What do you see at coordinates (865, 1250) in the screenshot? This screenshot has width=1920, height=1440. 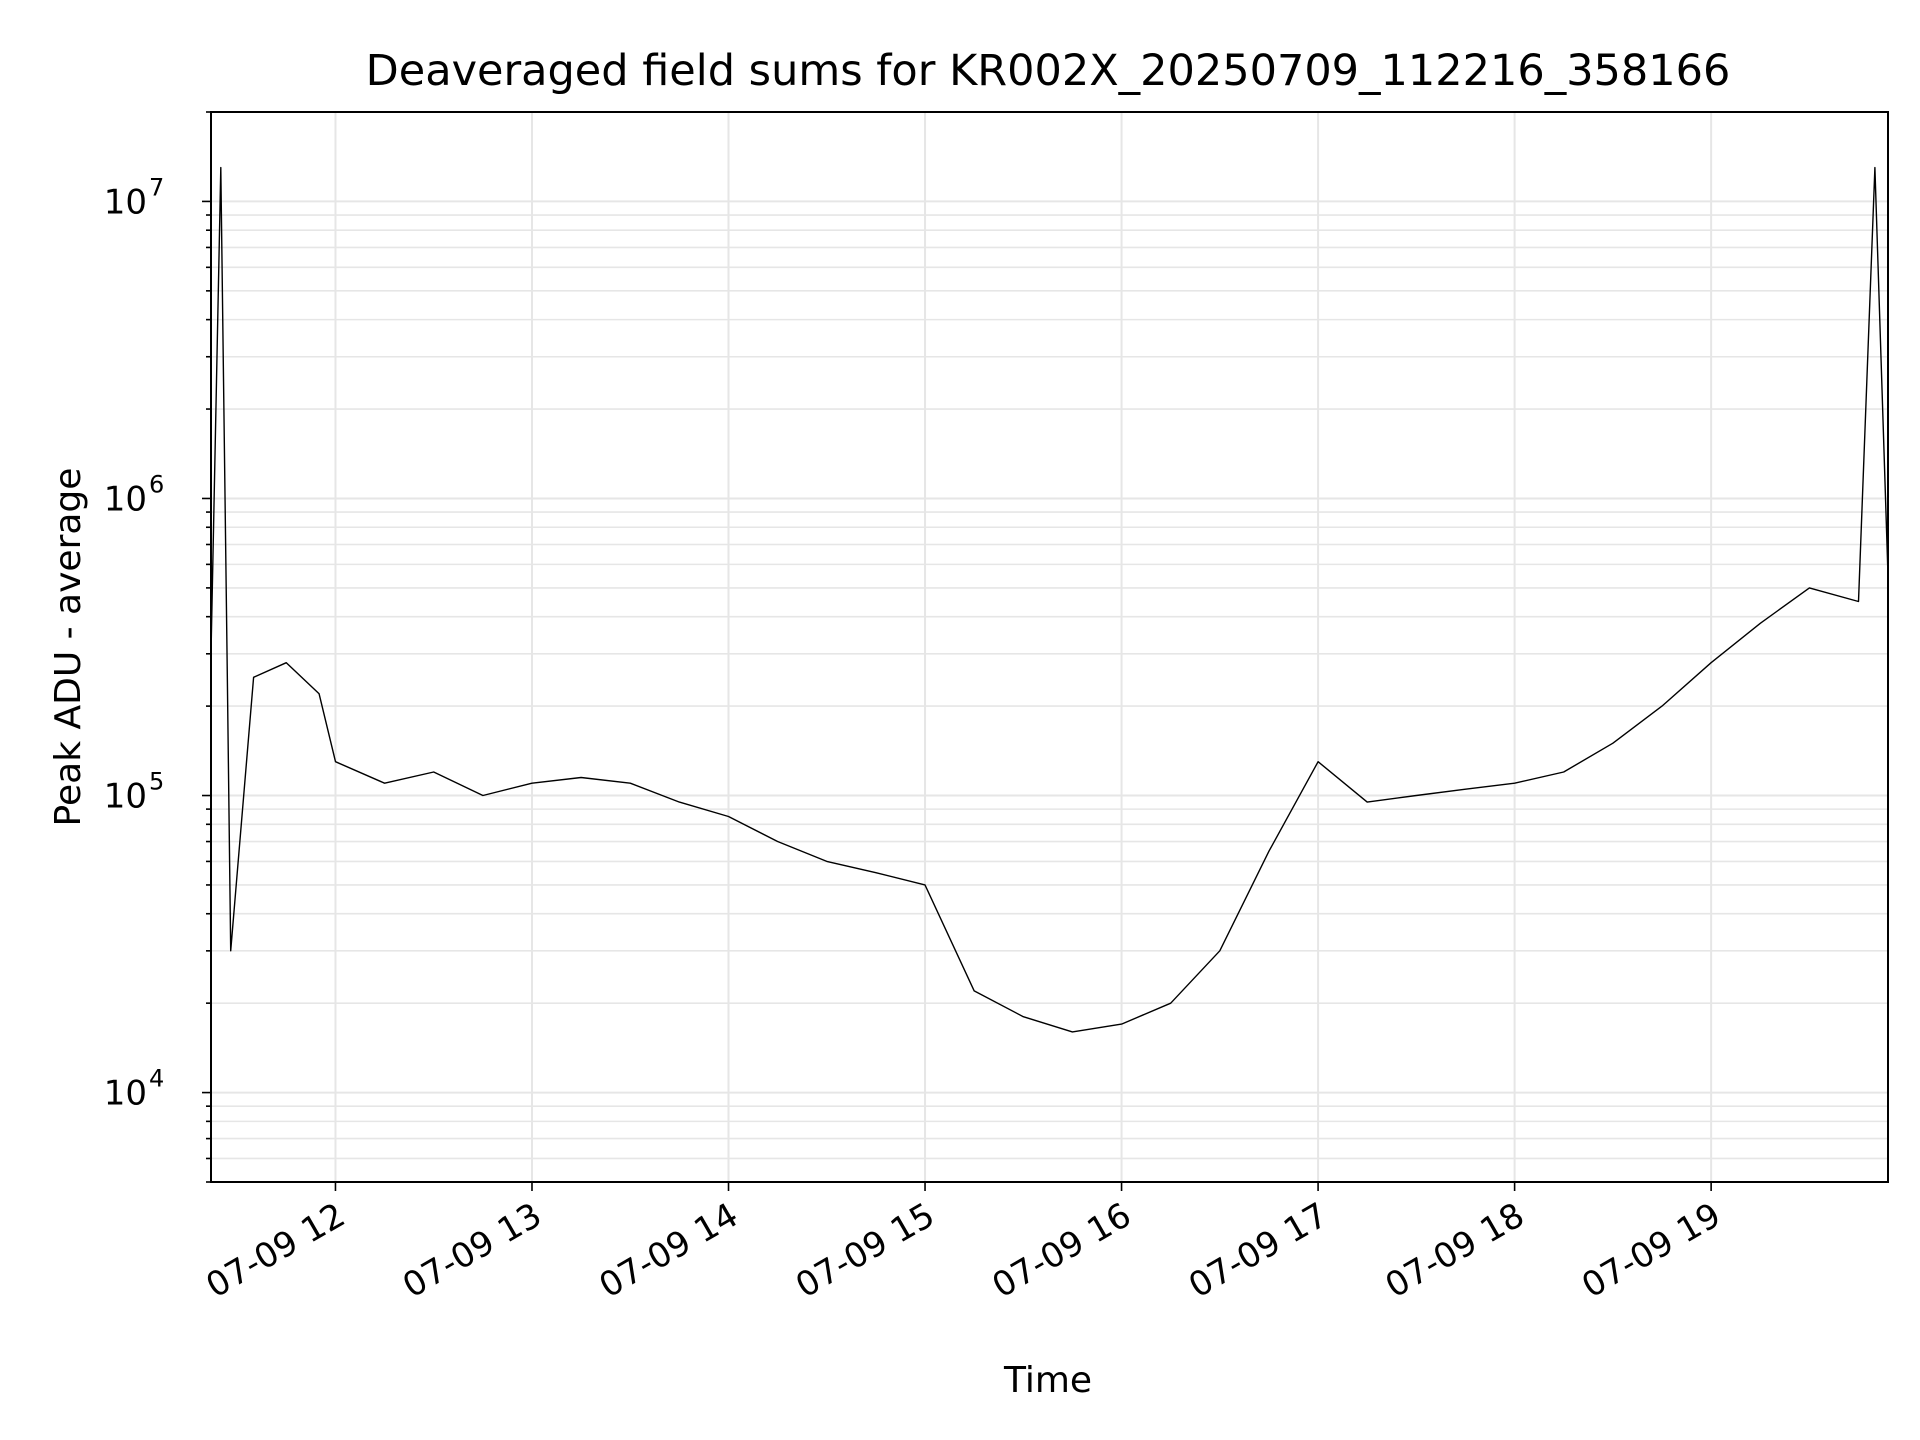 I see `x-tick-label: 07-09 15` at bounding box center [865, 1250].